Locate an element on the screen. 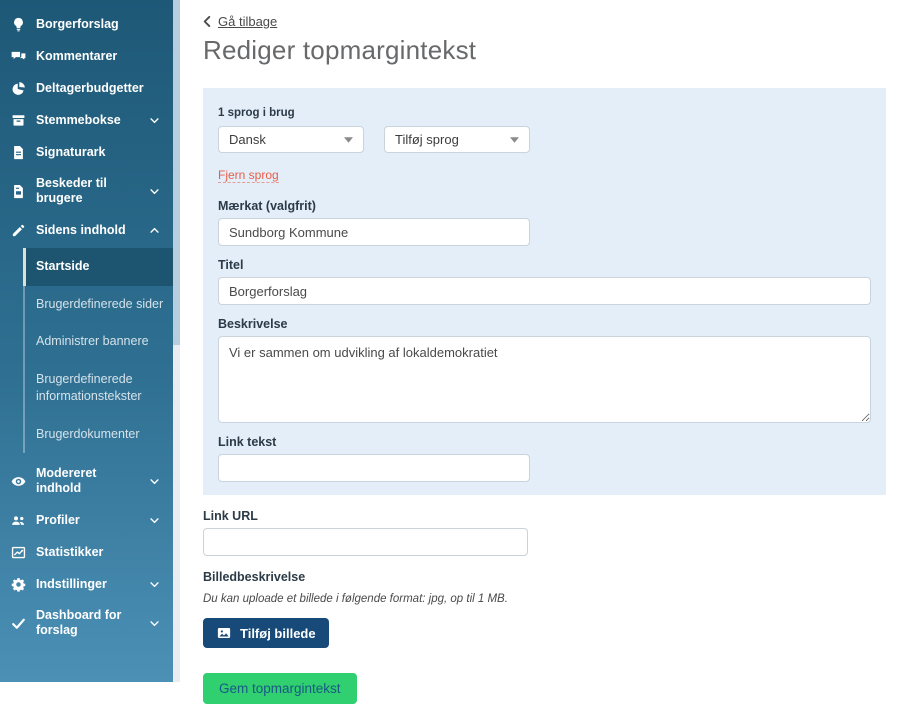 Image resolution: width=900 pixels, height=704 pixels. sidebar-subitem-brugerdokumenter: Brugerdokumenter is located at coordinates (88, 433).